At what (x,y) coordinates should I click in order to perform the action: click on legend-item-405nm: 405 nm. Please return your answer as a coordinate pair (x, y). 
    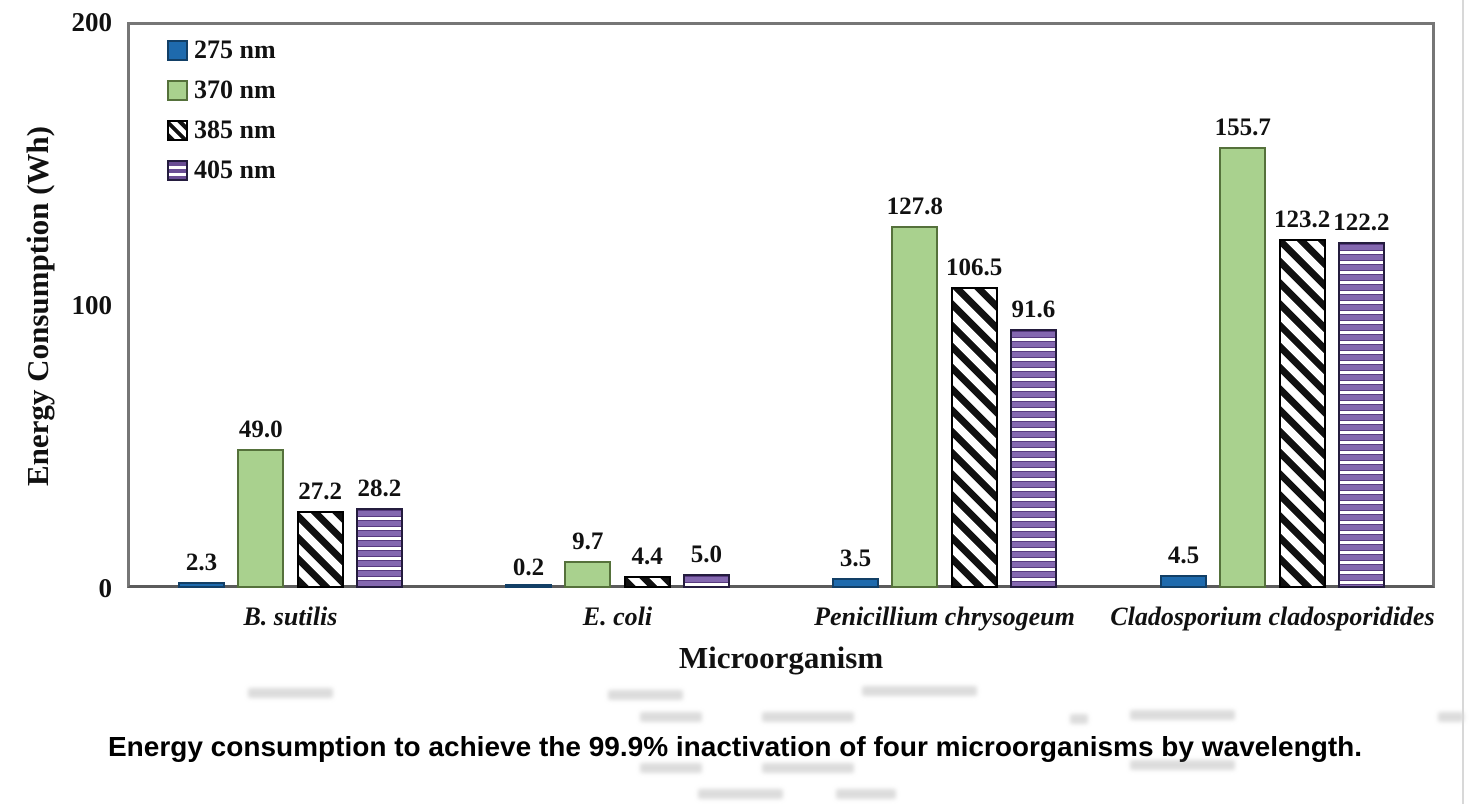
    Looking at the image, I should click on (221, 170).